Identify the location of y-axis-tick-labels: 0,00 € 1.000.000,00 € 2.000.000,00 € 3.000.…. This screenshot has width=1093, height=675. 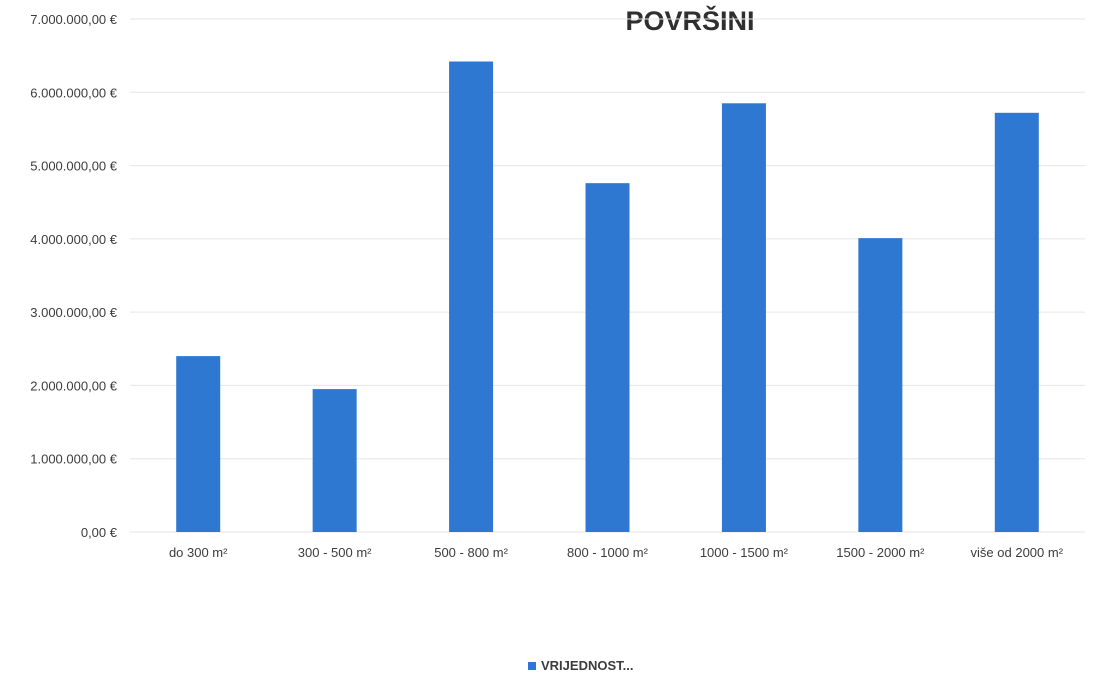
(74, 276).